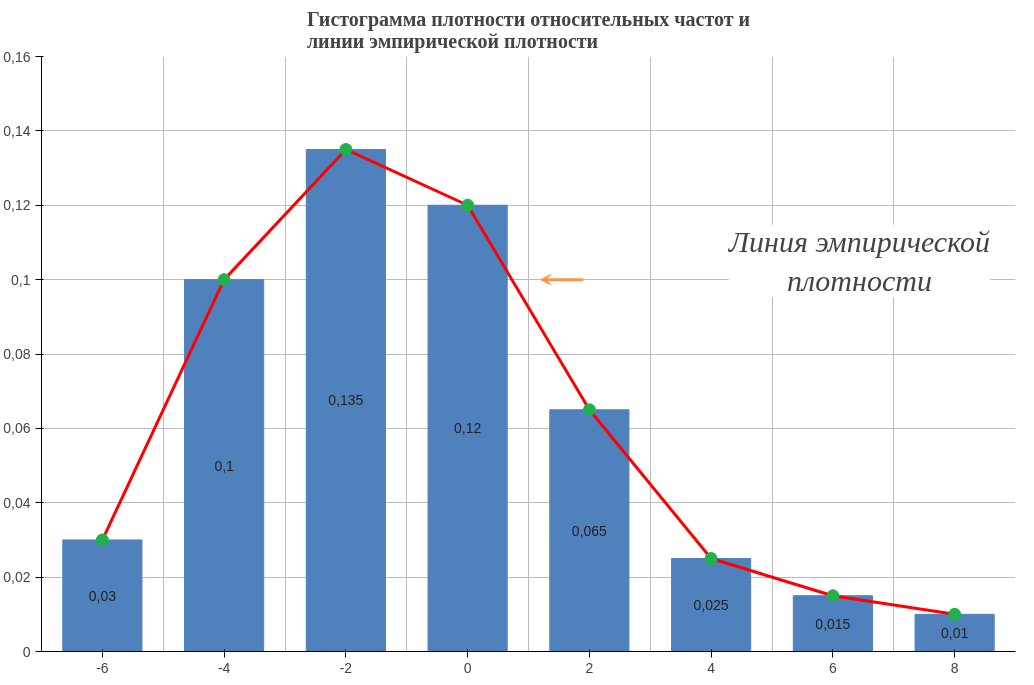 The height and width of the screenshot is (685, 1034). I want to click on y-tick-label: 0,04, so click(17, 502).